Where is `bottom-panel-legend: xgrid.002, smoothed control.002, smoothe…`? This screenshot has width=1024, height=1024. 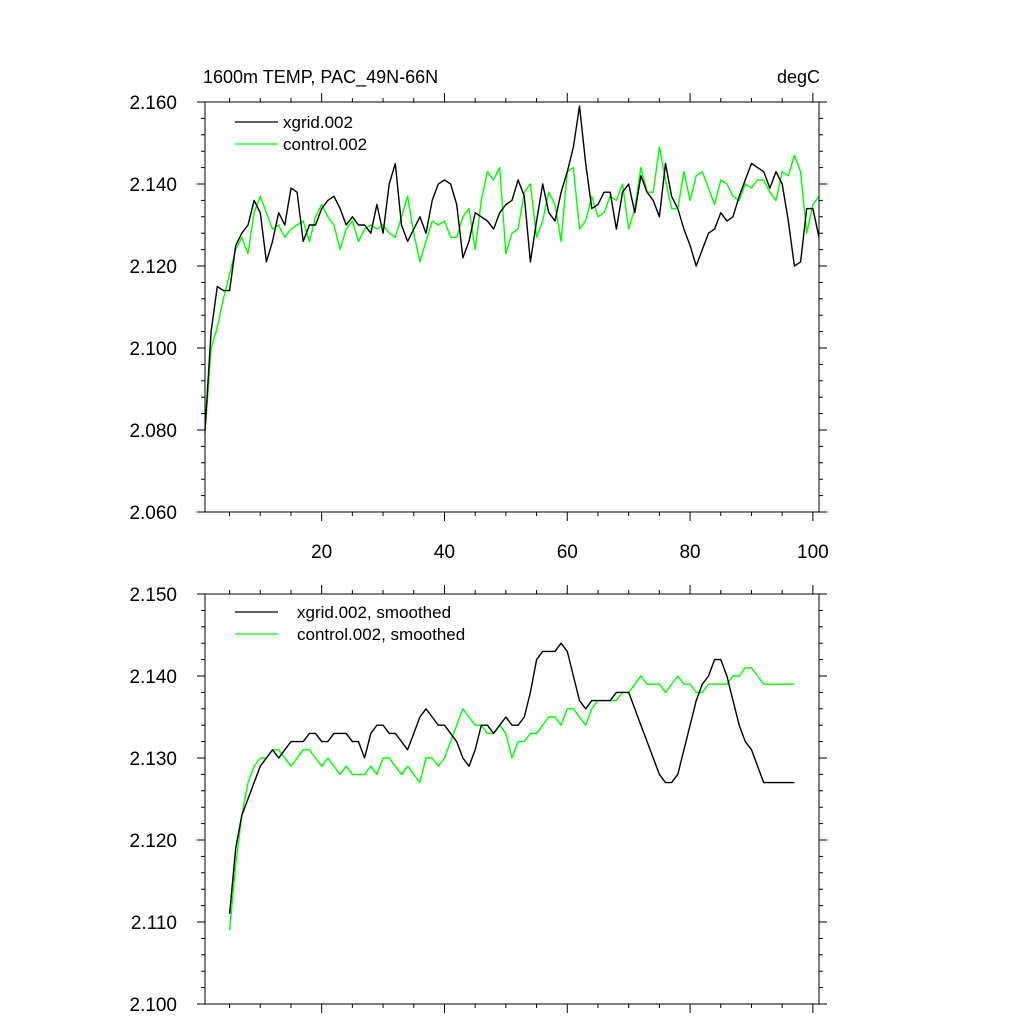 bottom-panel-legend: xgrid.002, smoothed control.002, smoothe… is located at coordinates (350, 623).